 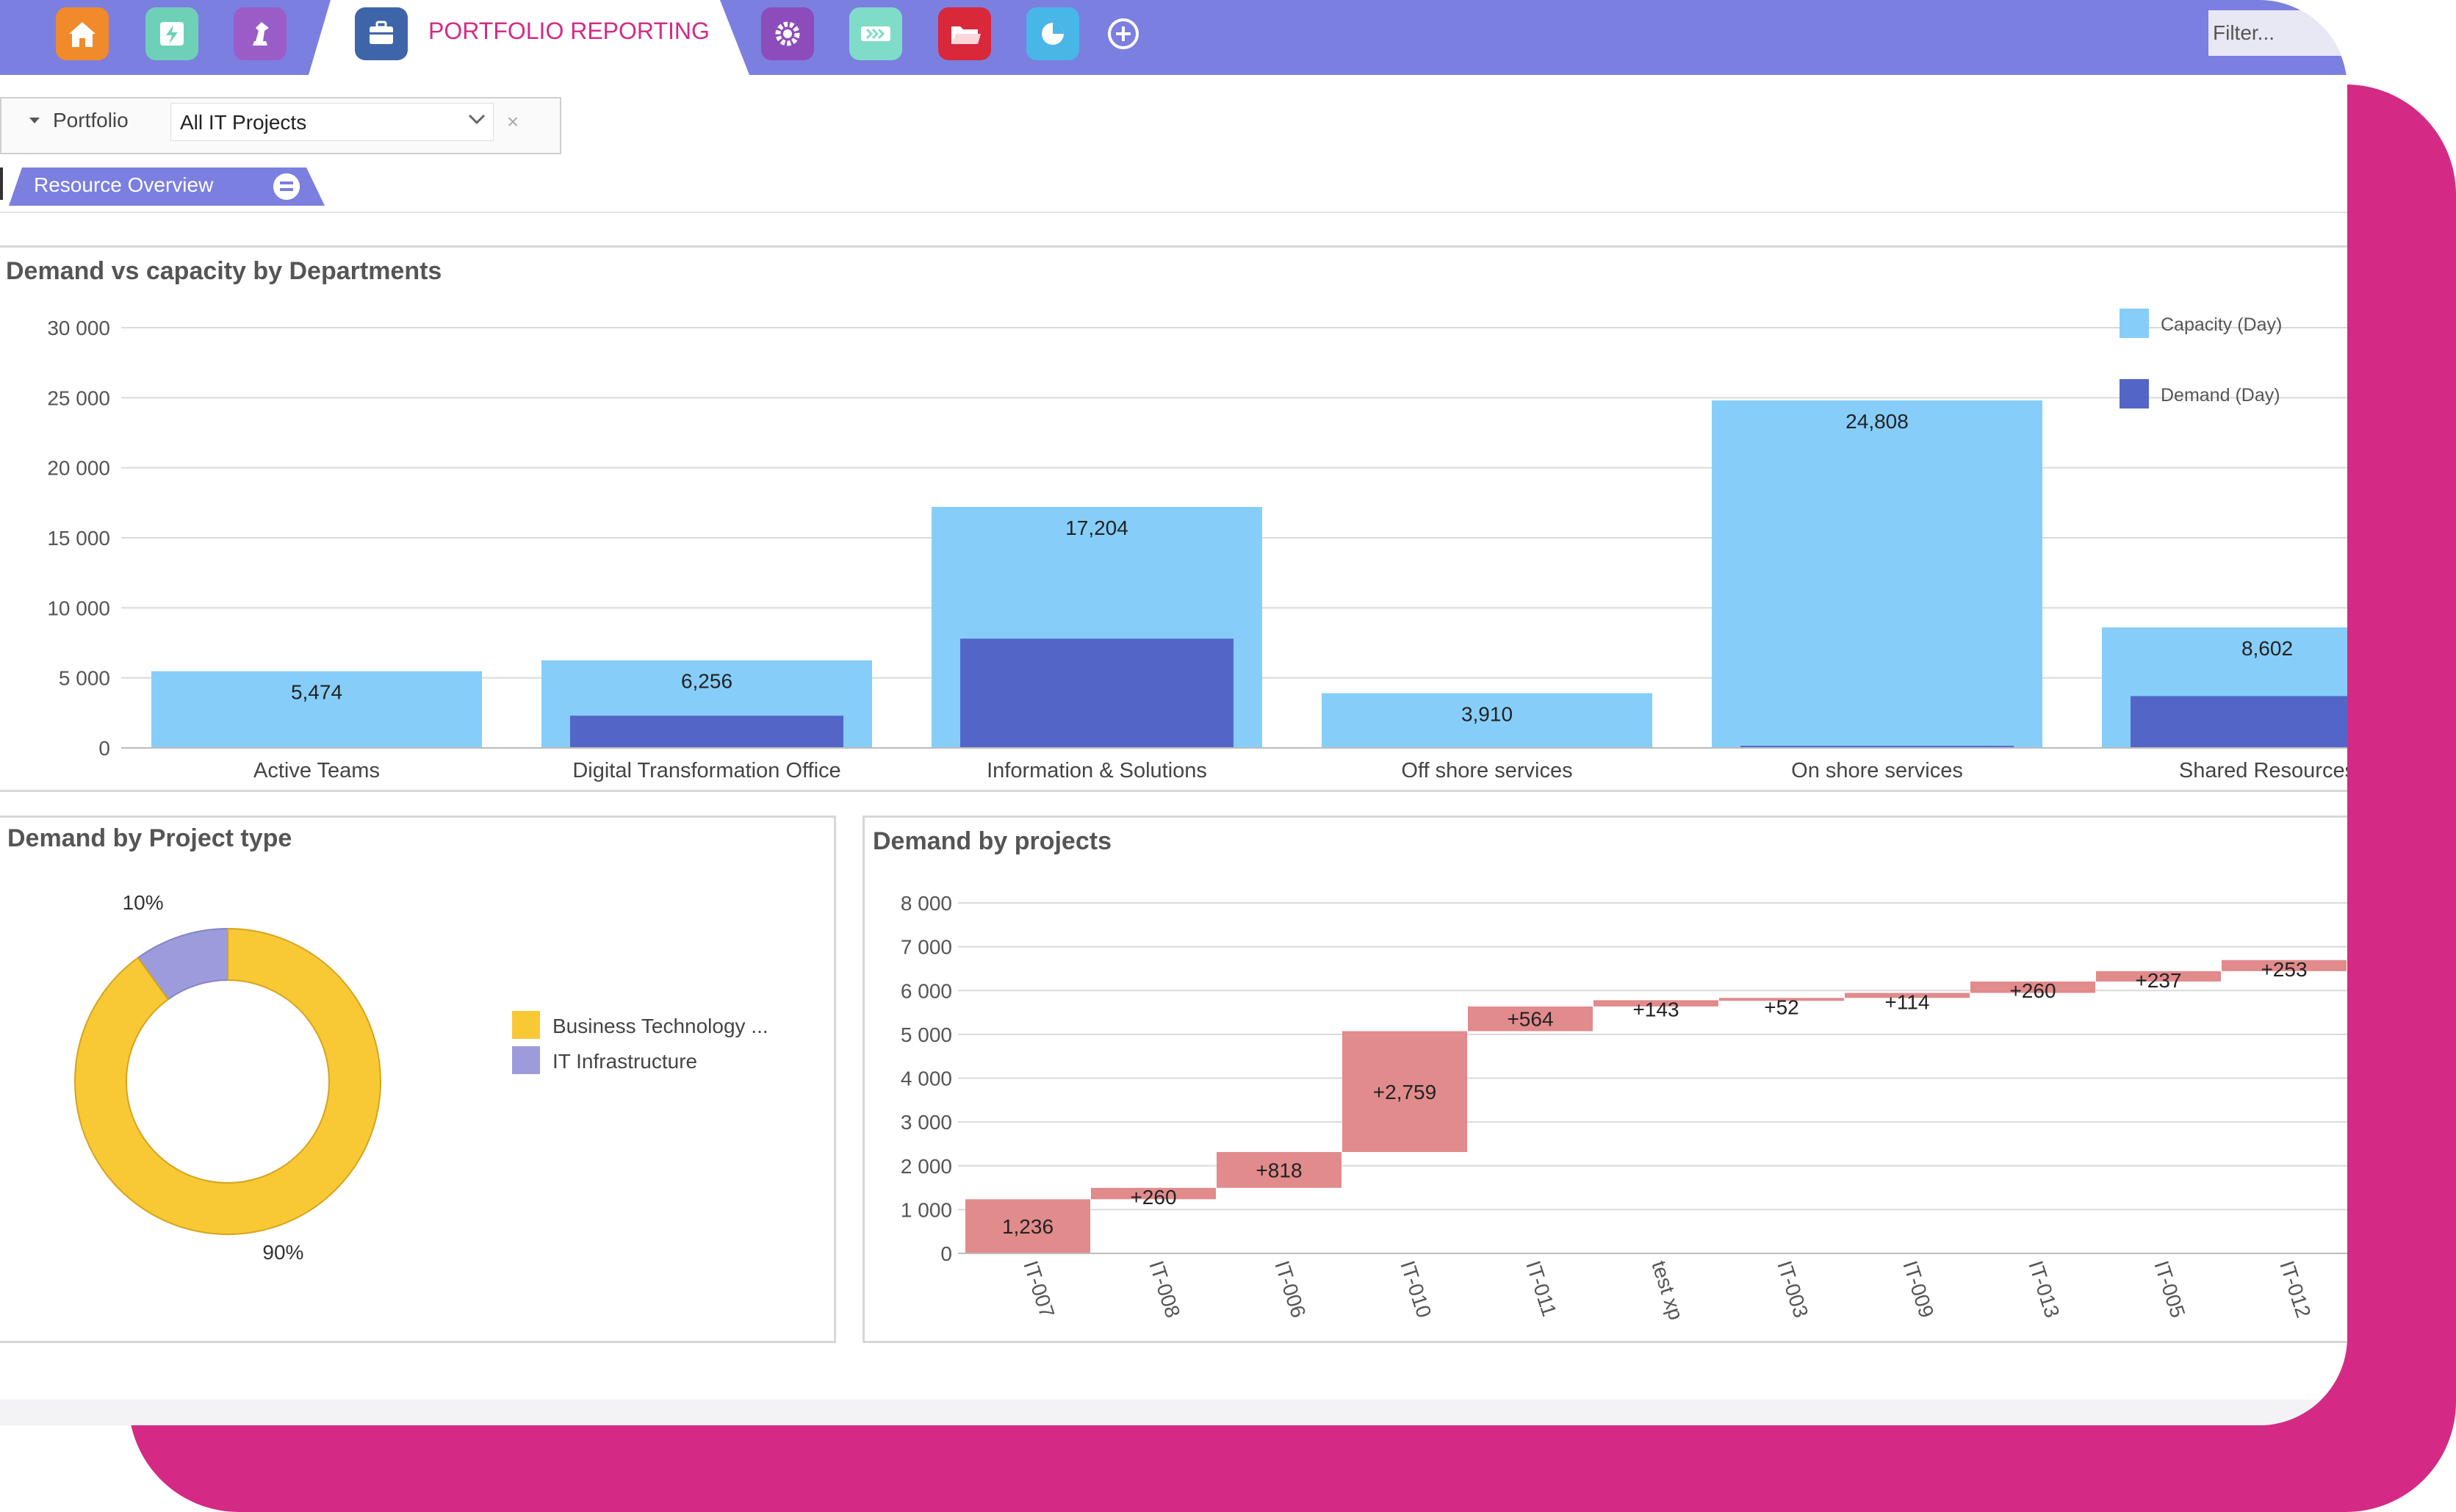 What do you see at coordinates (946, 1253) in the screenshot?
I see `y-tick-label: 0` at bounding box center [946, 1253].